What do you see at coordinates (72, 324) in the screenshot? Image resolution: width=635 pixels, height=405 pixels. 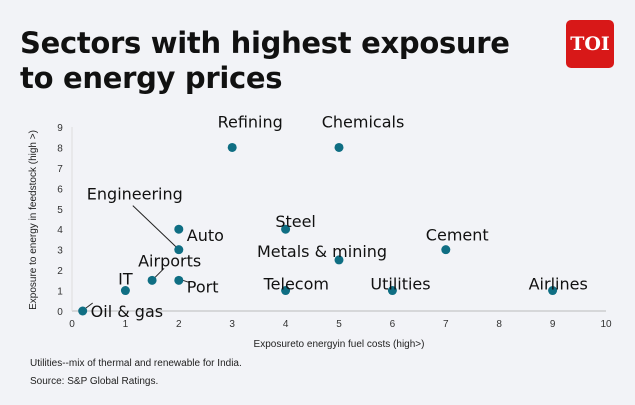 I see `x-tick-label: 0` at bounding box center [72, 324].